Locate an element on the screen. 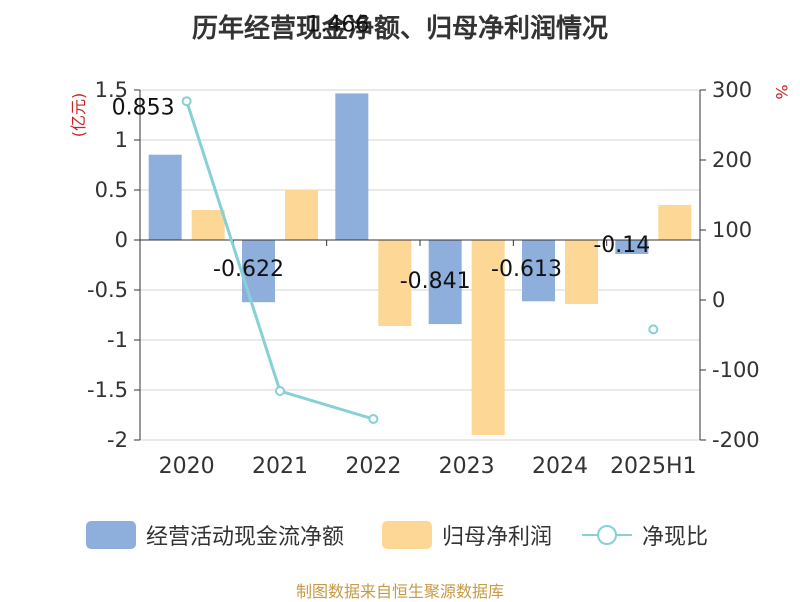 The width and height of the screenshot is (800, 602). source-note: 制图数据来自恒生聚源数据库 is located at coordinates (399, 591).